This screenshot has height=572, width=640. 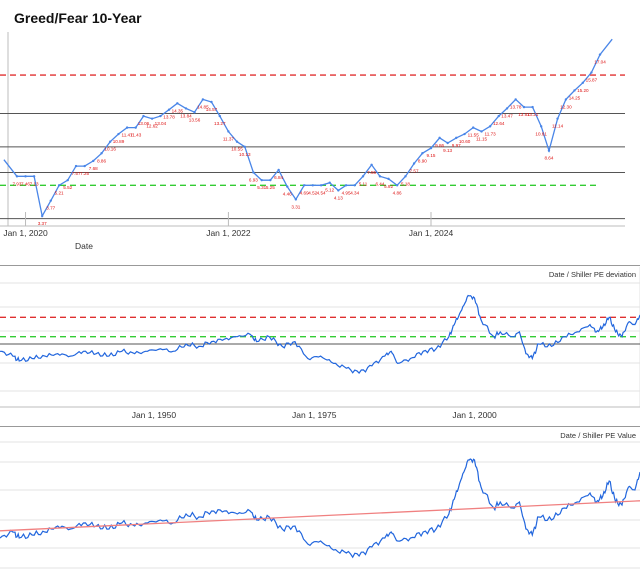 What do you see at coordinates (270, 187) in the screenshot?
I see `data-label: 5.25` at bounding box center [270, 187].